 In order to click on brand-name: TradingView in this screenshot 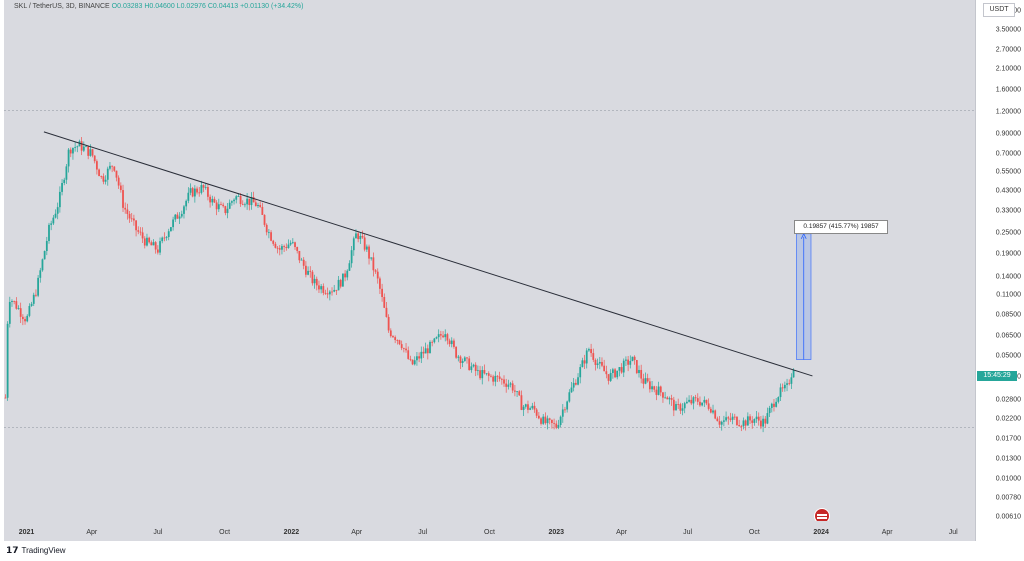, I will do `click(43, 550)`.